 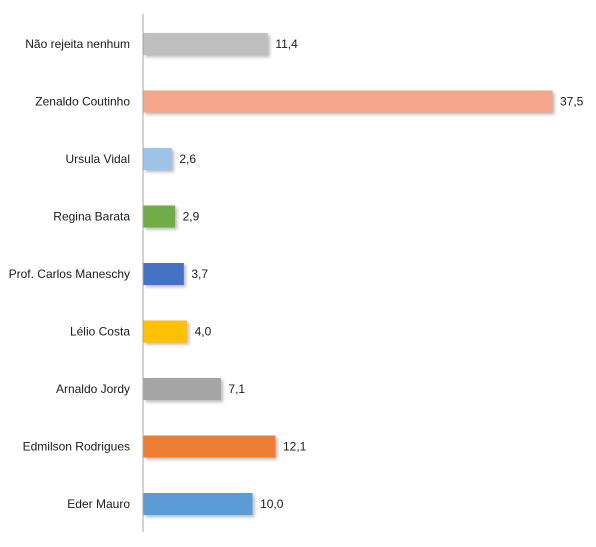 What do you see at coordinates (199, 274) in the screenshot?
I see `value-label-4: 3,7` at bounding box center [199, 274].